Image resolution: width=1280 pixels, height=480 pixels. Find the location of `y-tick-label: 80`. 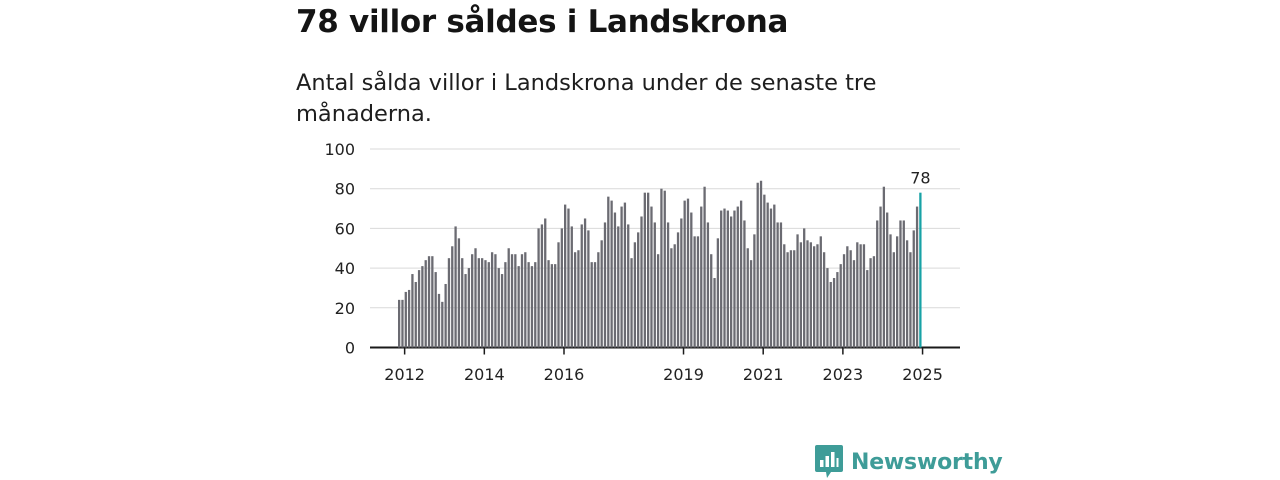

y-tick-label: 80 is located at coordinates (345, 189).